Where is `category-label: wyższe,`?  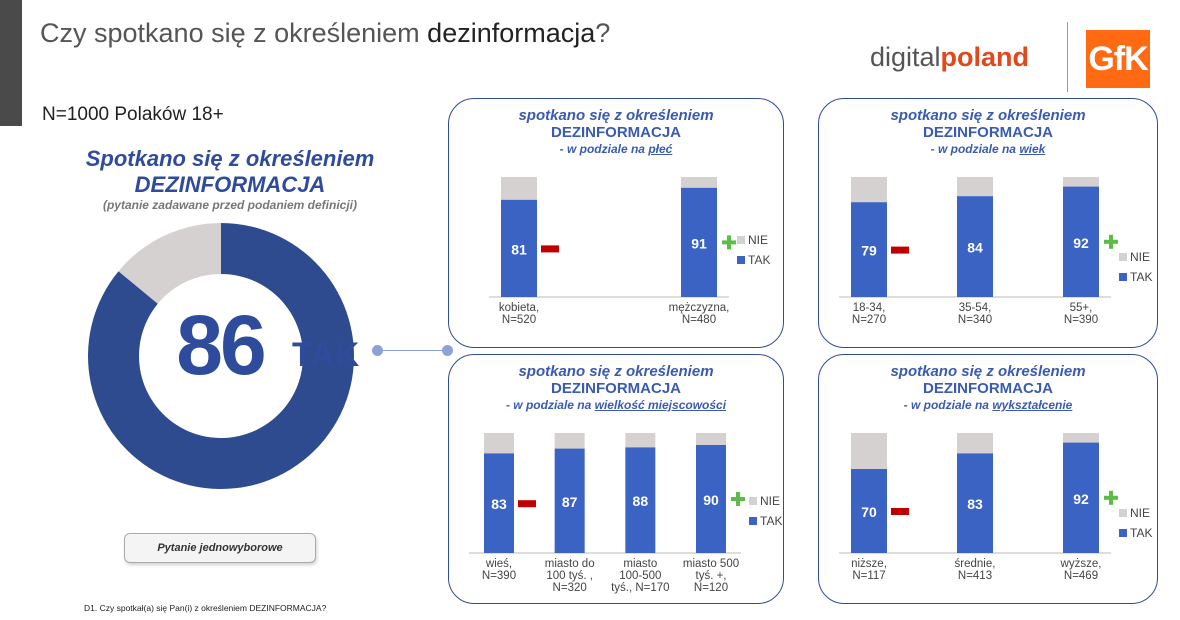 category-label: wyższe, is located at coordinates (1081, 564).